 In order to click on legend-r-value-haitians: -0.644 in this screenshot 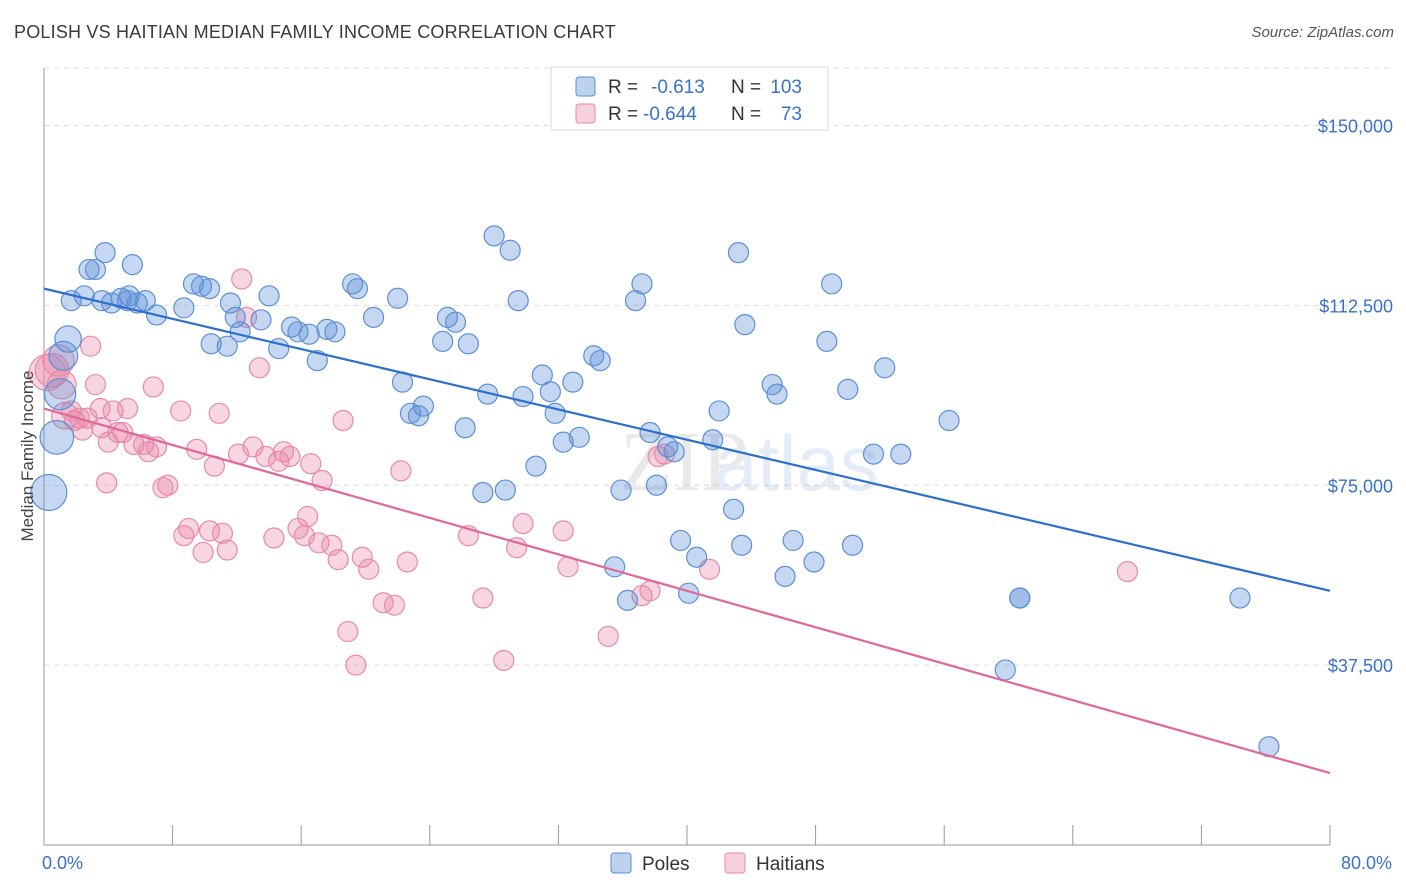, I will do `click(670, 114)`.